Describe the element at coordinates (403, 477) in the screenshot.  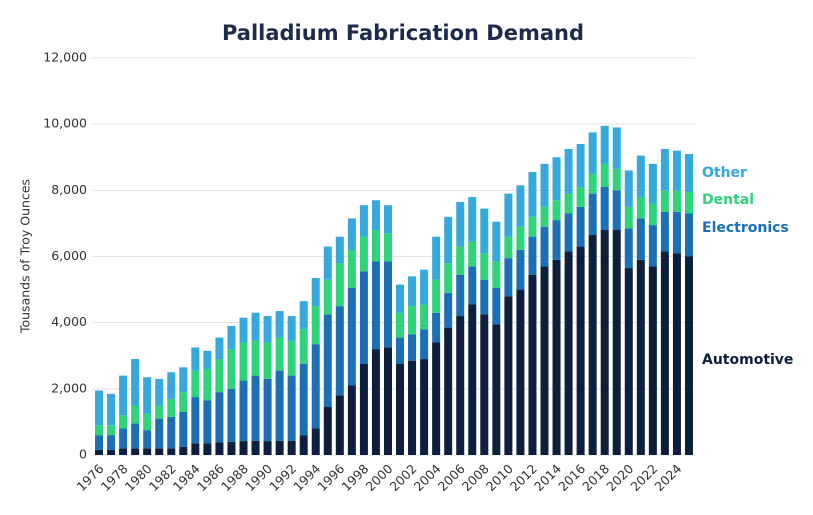
I see `x-tick-label: 2002` at that location.